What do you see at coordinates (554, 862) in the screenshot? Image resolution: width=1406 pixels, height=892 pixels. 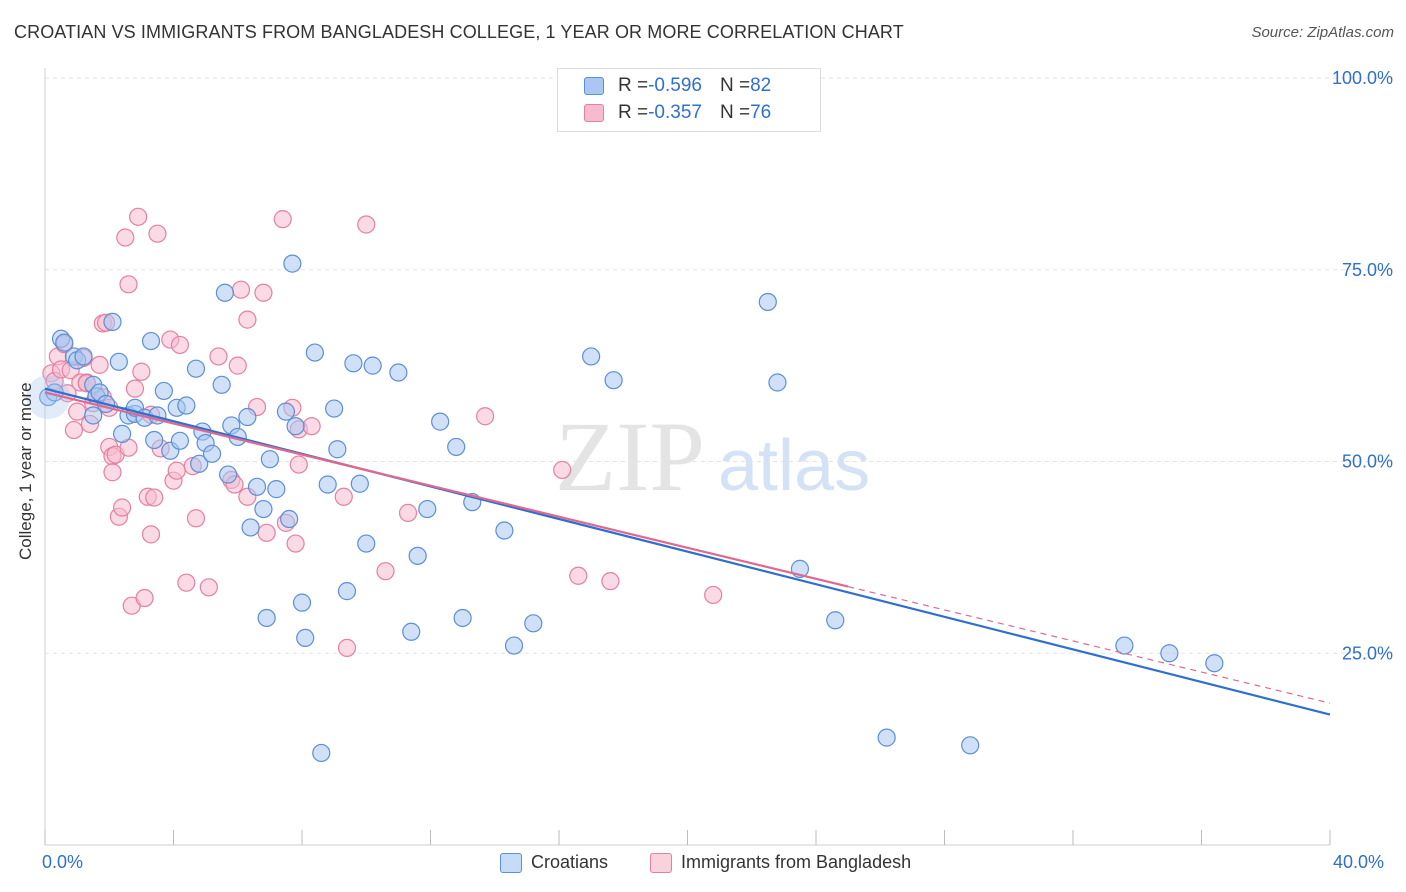 I see `legend-item-croatians: Croatians` at bounding box center [554, 862].